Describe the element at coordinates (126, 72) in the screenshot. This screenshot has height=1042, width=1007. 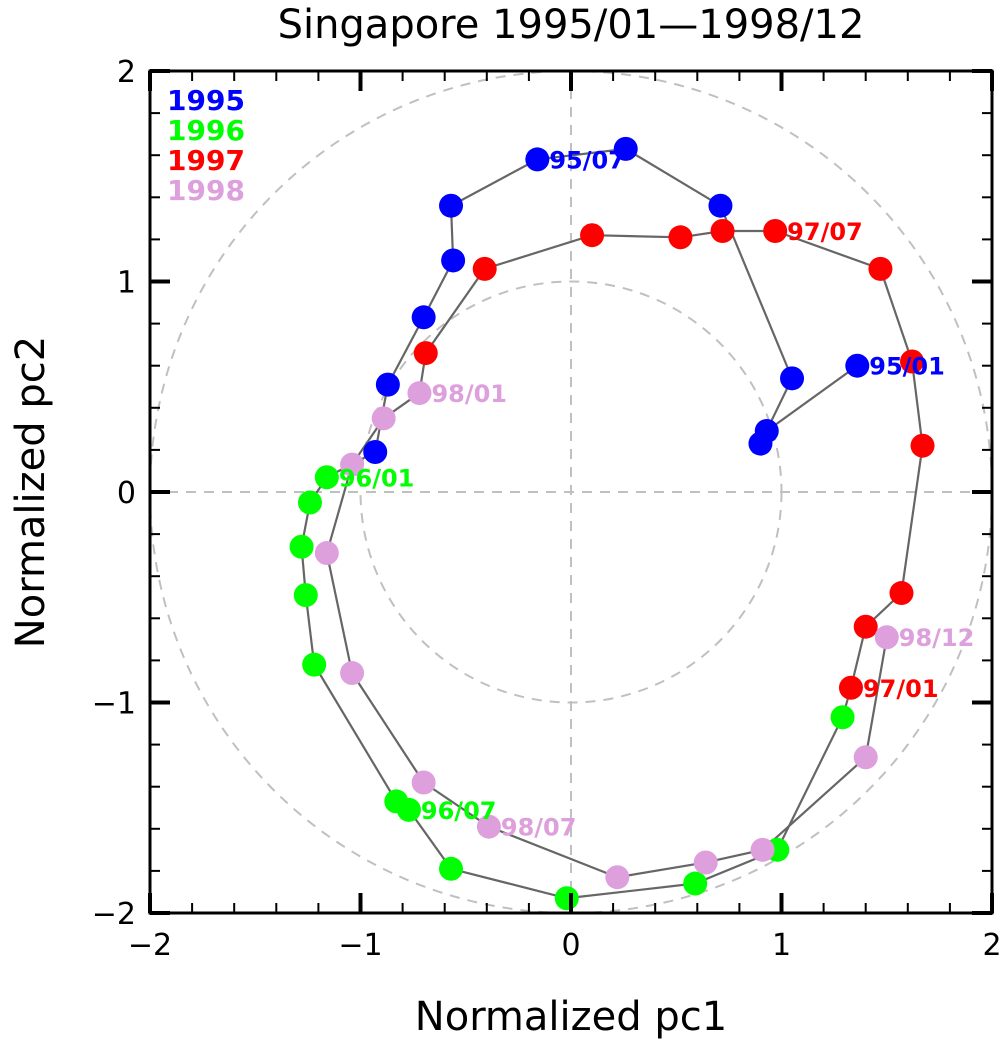
I see `y-tick-label: 2` at that location.